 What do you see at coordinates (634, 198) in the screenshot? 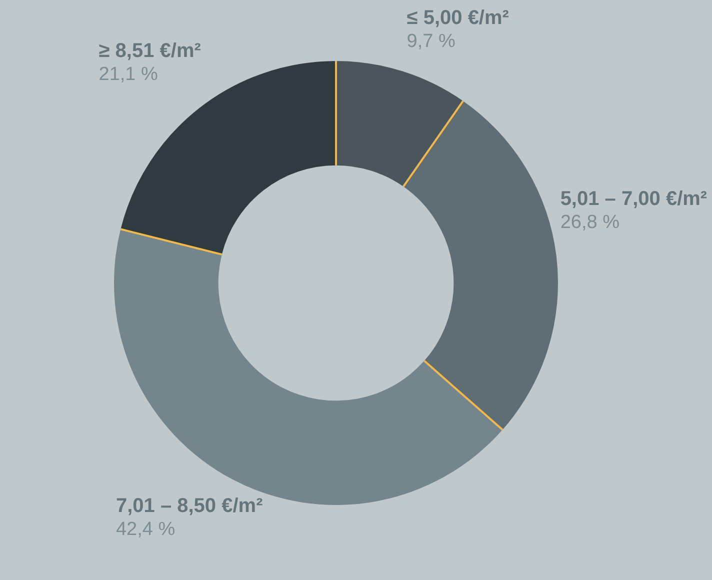
I see `slice-label: 5,01 – 7,00 €/m²` at bounding box center [634, 198].